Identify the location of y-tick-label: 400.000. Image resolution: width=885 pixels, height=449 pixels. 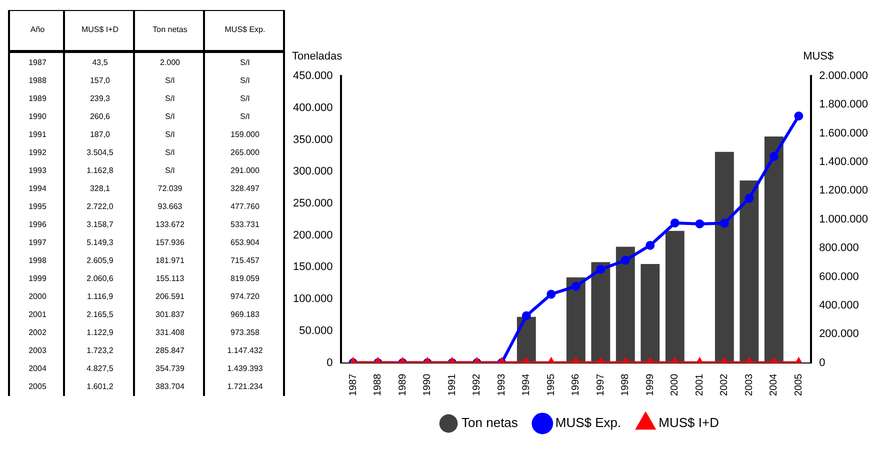
(312, 108).